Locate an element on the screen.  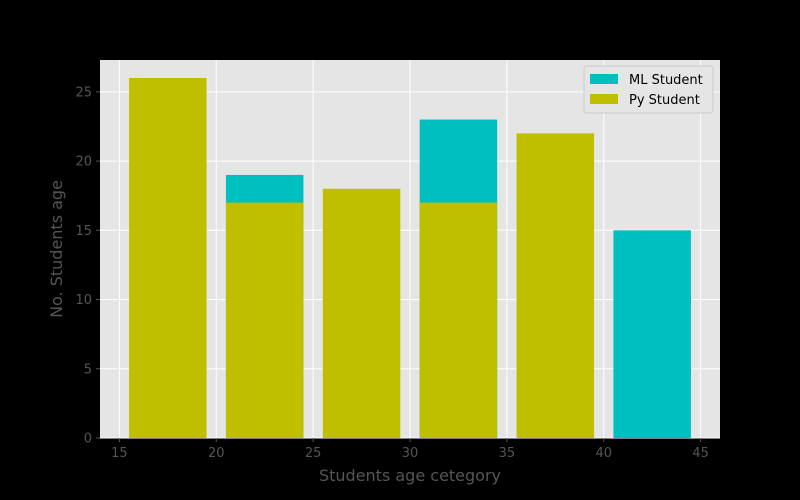
legend-label: ML Student is located at coordinates (666, 80).